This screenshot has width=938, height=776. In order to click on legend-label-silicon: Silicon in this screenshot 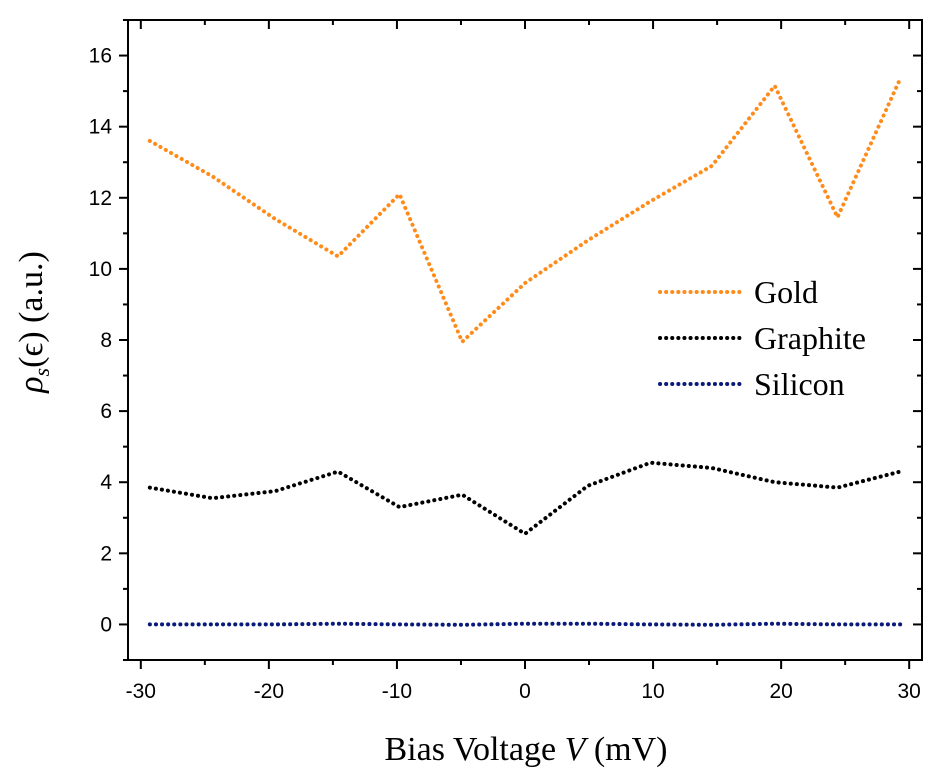, I will do `click(799, 384)`.